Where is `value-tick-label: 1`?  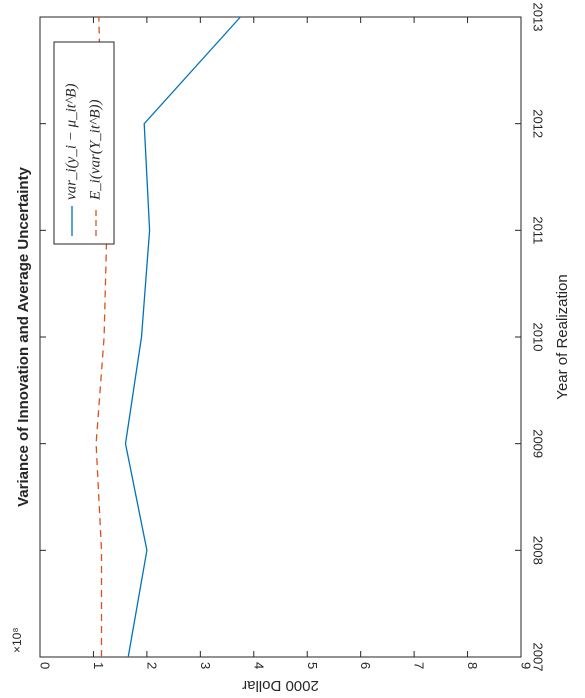 value-tick-label: 1 is located at coordinates (98, 665).